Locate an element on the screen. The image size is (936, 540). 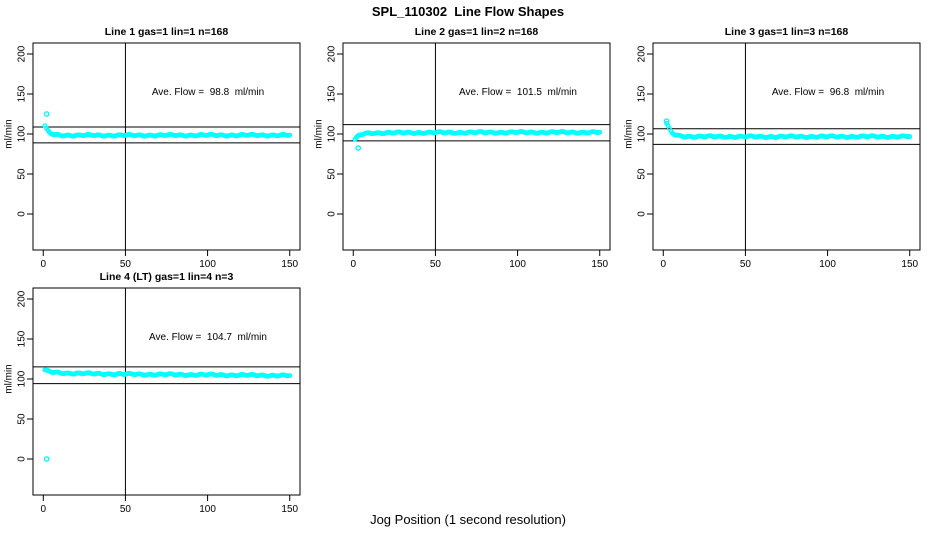
subplot-line3: 0 50 100 150 0 50 100 150 200 ml/min is located at coordinates (772, 156).